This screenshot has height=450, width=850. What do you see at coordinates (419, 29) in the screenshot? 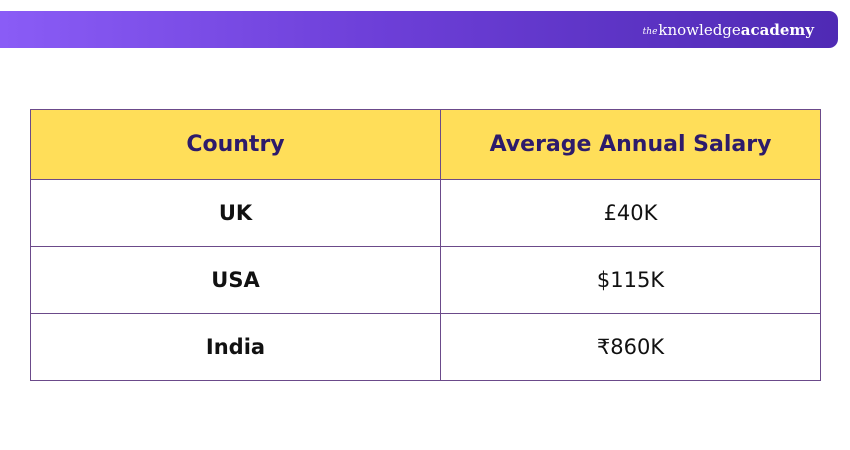
I see `header-banner: theknowledgeacademy` at bounding box center [419, 29].